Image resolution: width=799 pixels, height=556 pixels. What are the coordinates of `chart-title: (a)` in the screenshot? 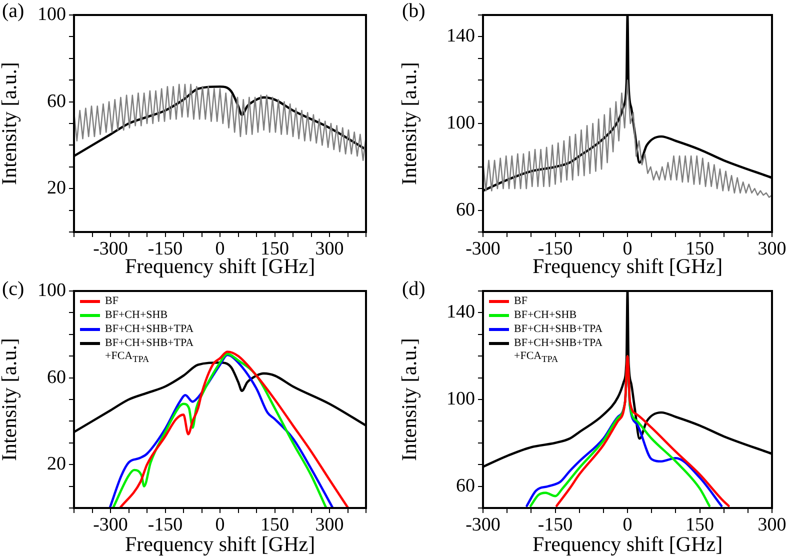 It's located at (13, 11).